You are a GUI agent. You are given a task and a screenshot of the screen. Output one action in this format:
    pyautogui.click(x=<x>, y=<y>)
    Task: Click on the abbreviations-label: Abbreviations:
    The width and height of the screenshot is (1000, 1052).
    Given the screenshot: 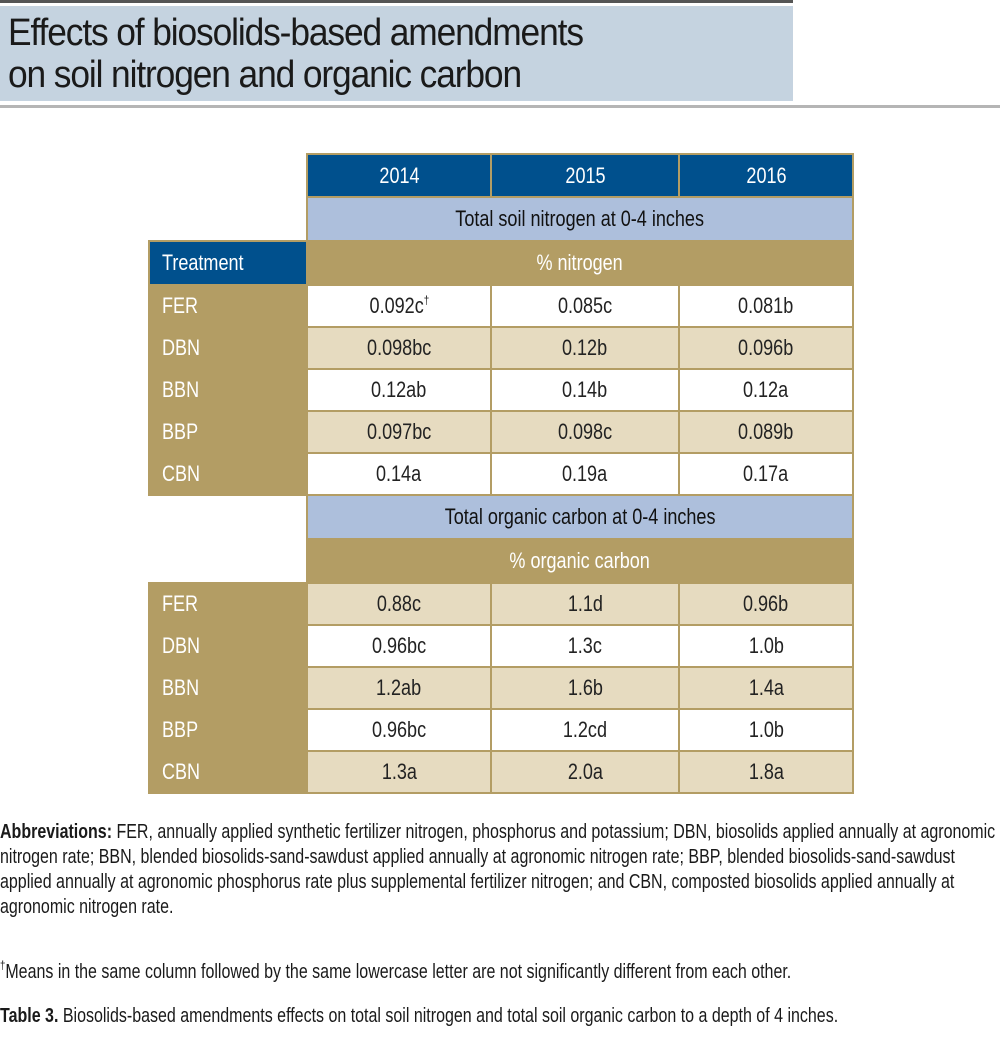 What is the action you would take?
    pyautogui.click(x=56, y=832)
    